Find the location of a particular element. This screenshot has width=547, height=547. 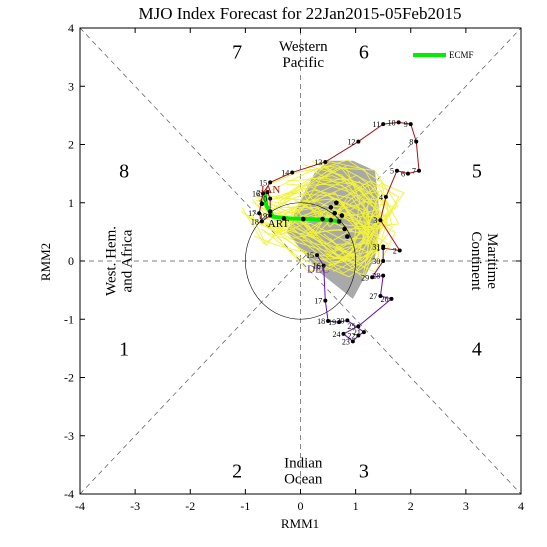

track-point-label: 6 is located at coordinates (403, 174).